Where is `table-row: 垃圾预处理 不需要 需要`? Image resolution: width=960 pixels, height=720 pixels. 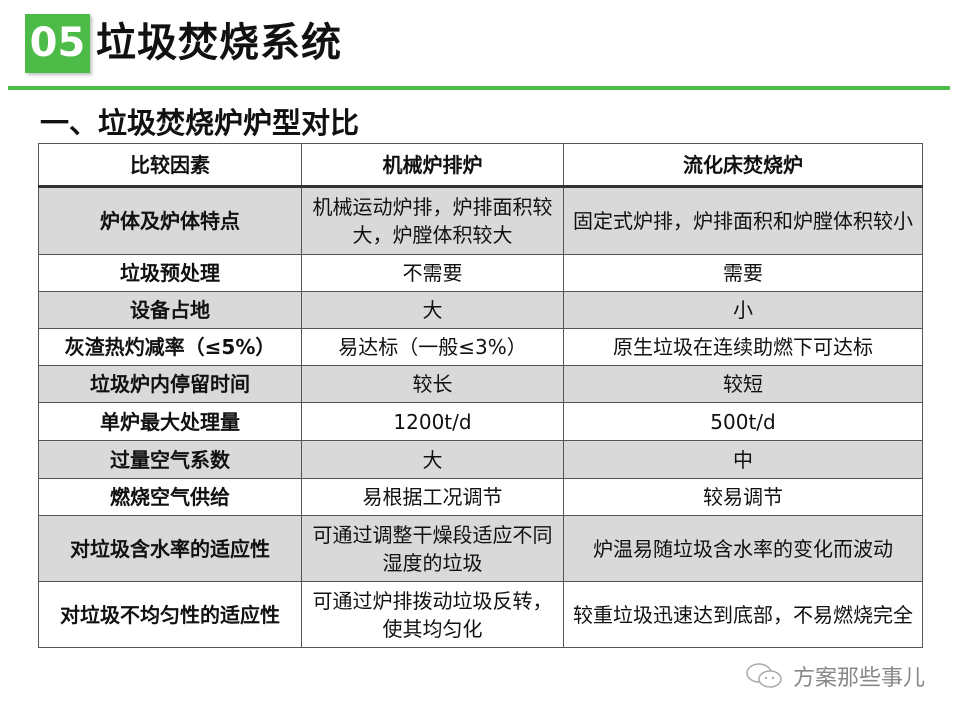
table-row: 垃圾预处理 不需要 需要 is located at coordinates (480, 273).